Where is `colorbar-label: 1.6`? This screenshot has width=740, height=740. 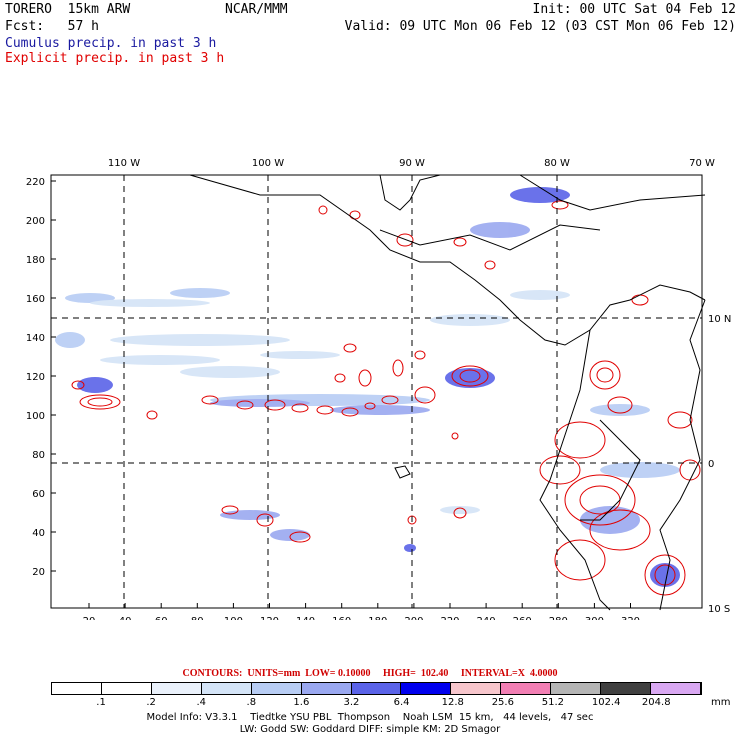 colorbar-label: 1.6 is located at coordinates (301, 702).